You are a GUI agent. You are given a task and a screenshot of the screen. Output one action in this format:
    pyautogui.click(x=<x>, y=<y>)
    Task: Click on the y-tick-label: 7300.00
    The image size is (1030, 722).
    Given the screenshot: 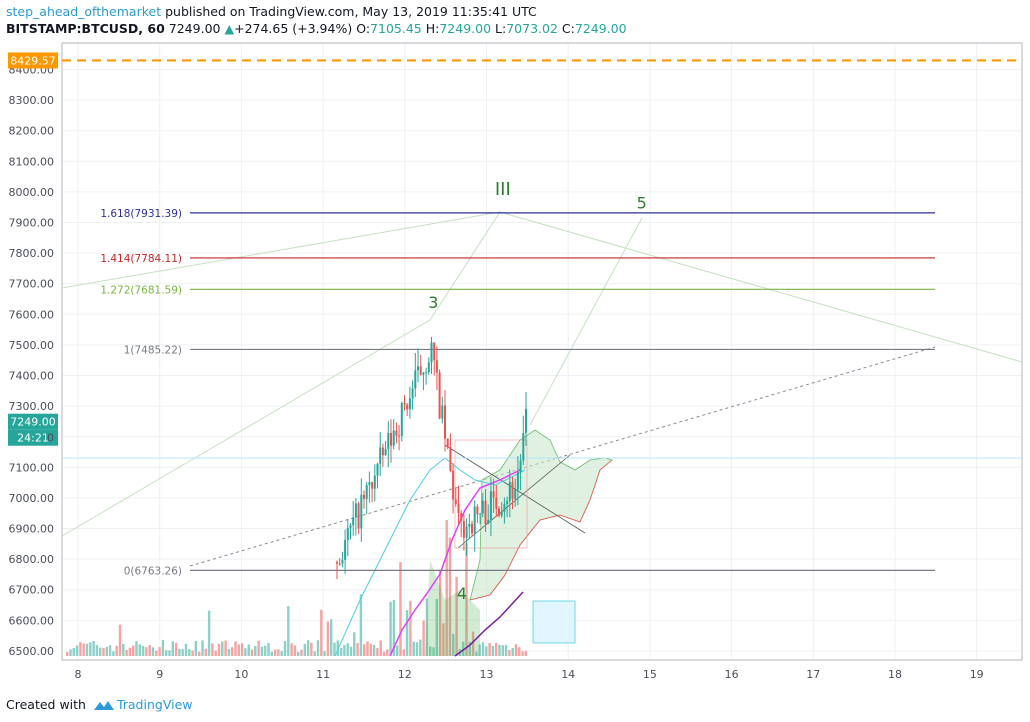 What is the action you would take?
    pyautogui.click(x=32, y=406)
    